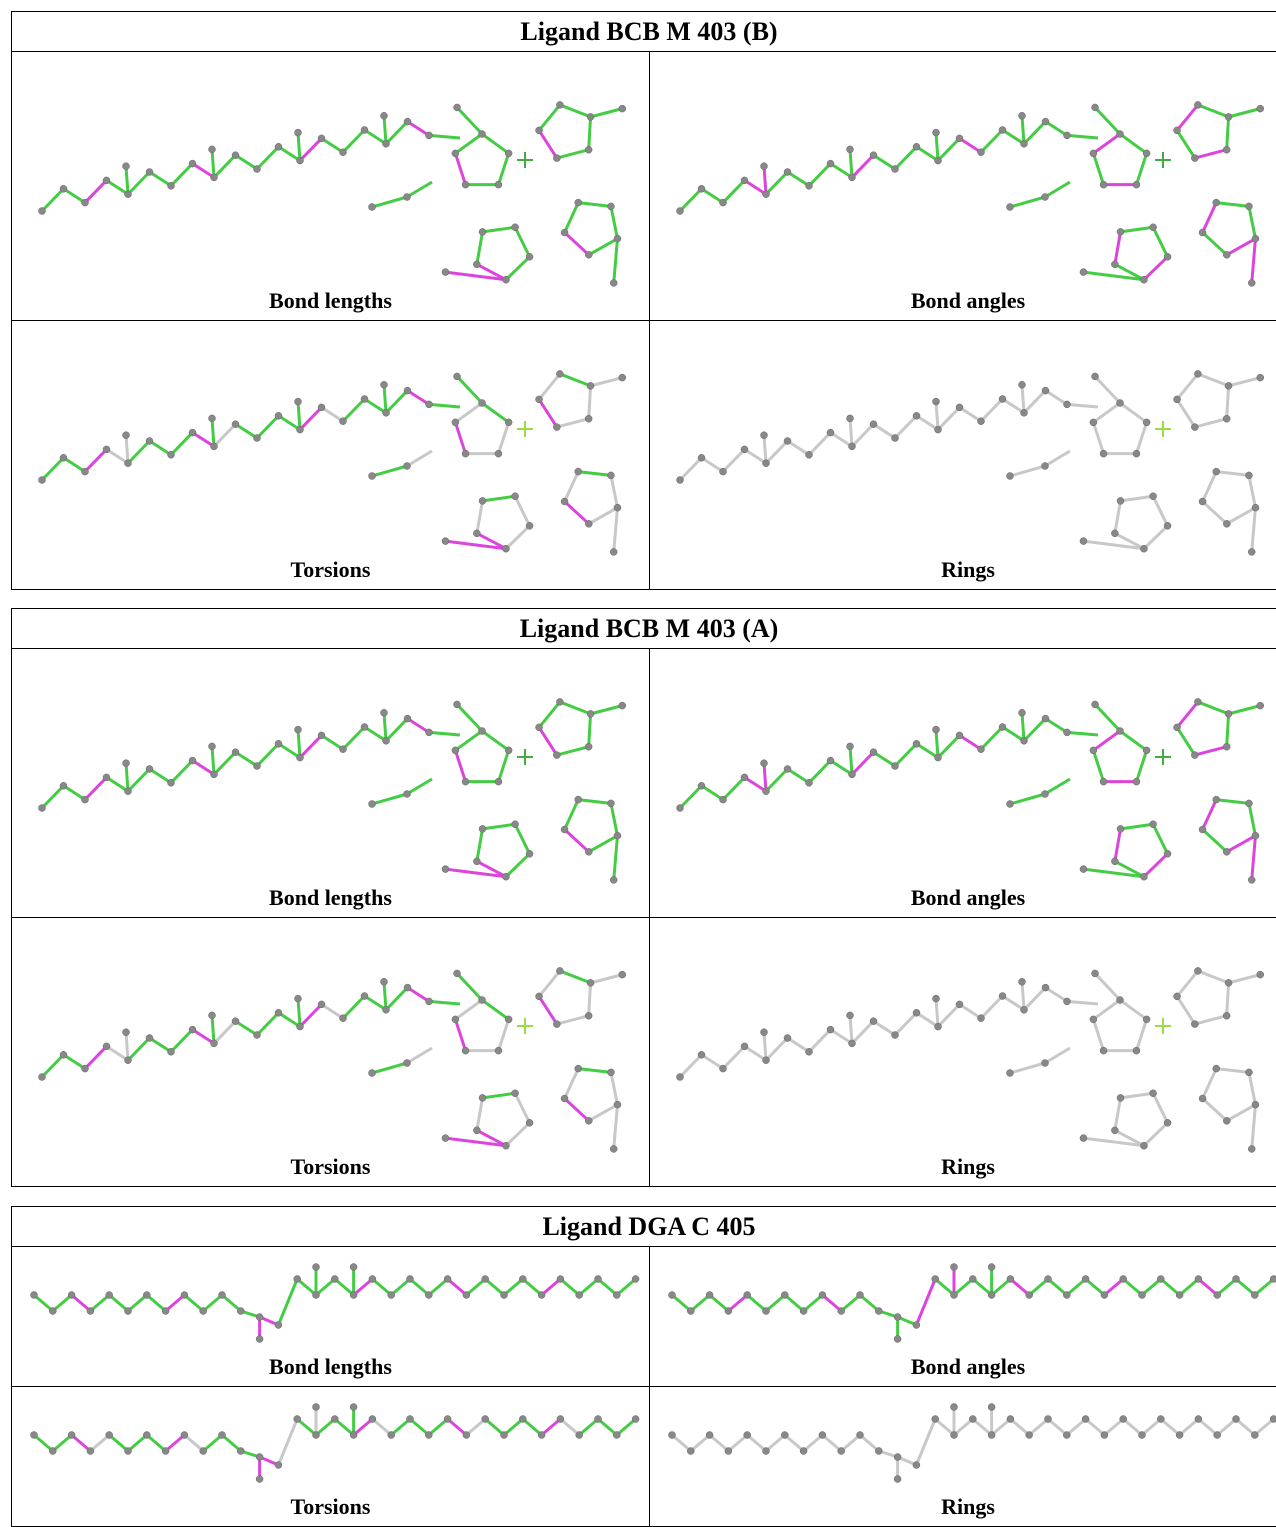 This screenshot has height=1527, width=1276. What do you see at coordinates (331, 1052) in the screenshot?
I see `panel: Torsions` at bounding box center [331, 1052].